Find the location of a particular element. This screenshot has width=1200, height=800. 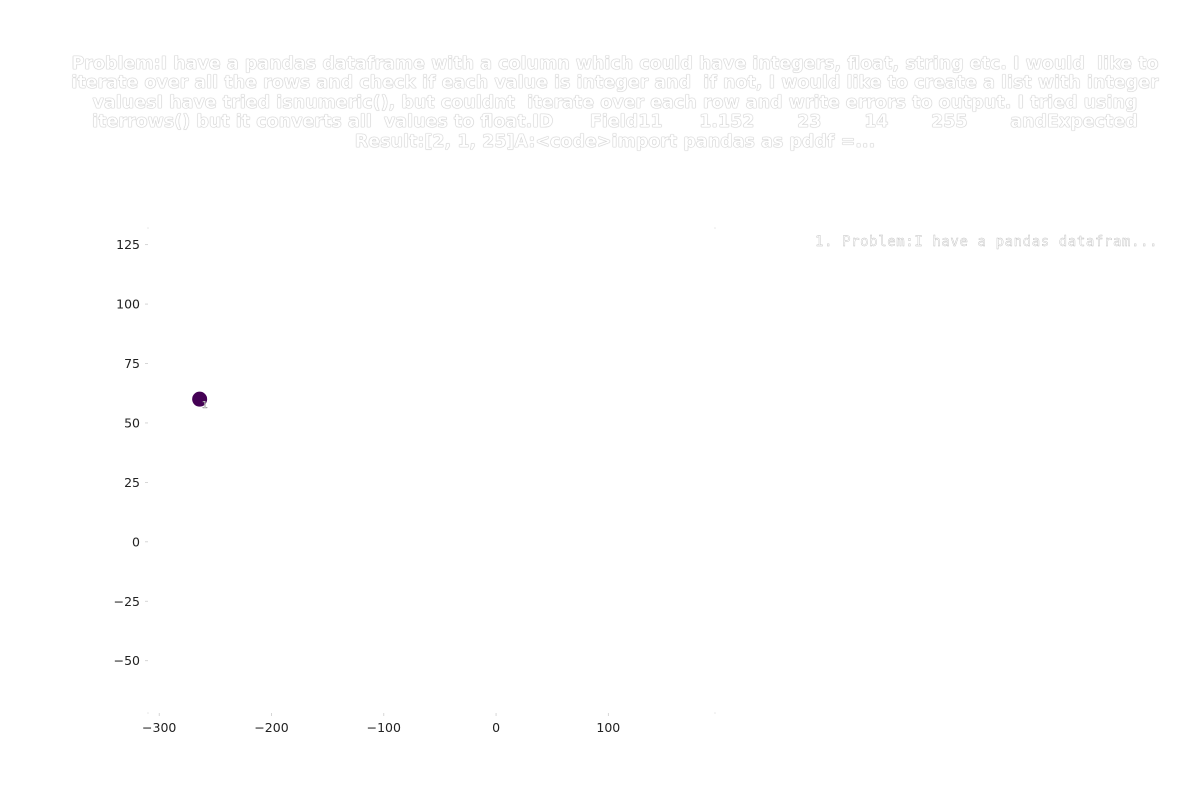

x-tick-label: −200 is located at coordinates (271, 727).